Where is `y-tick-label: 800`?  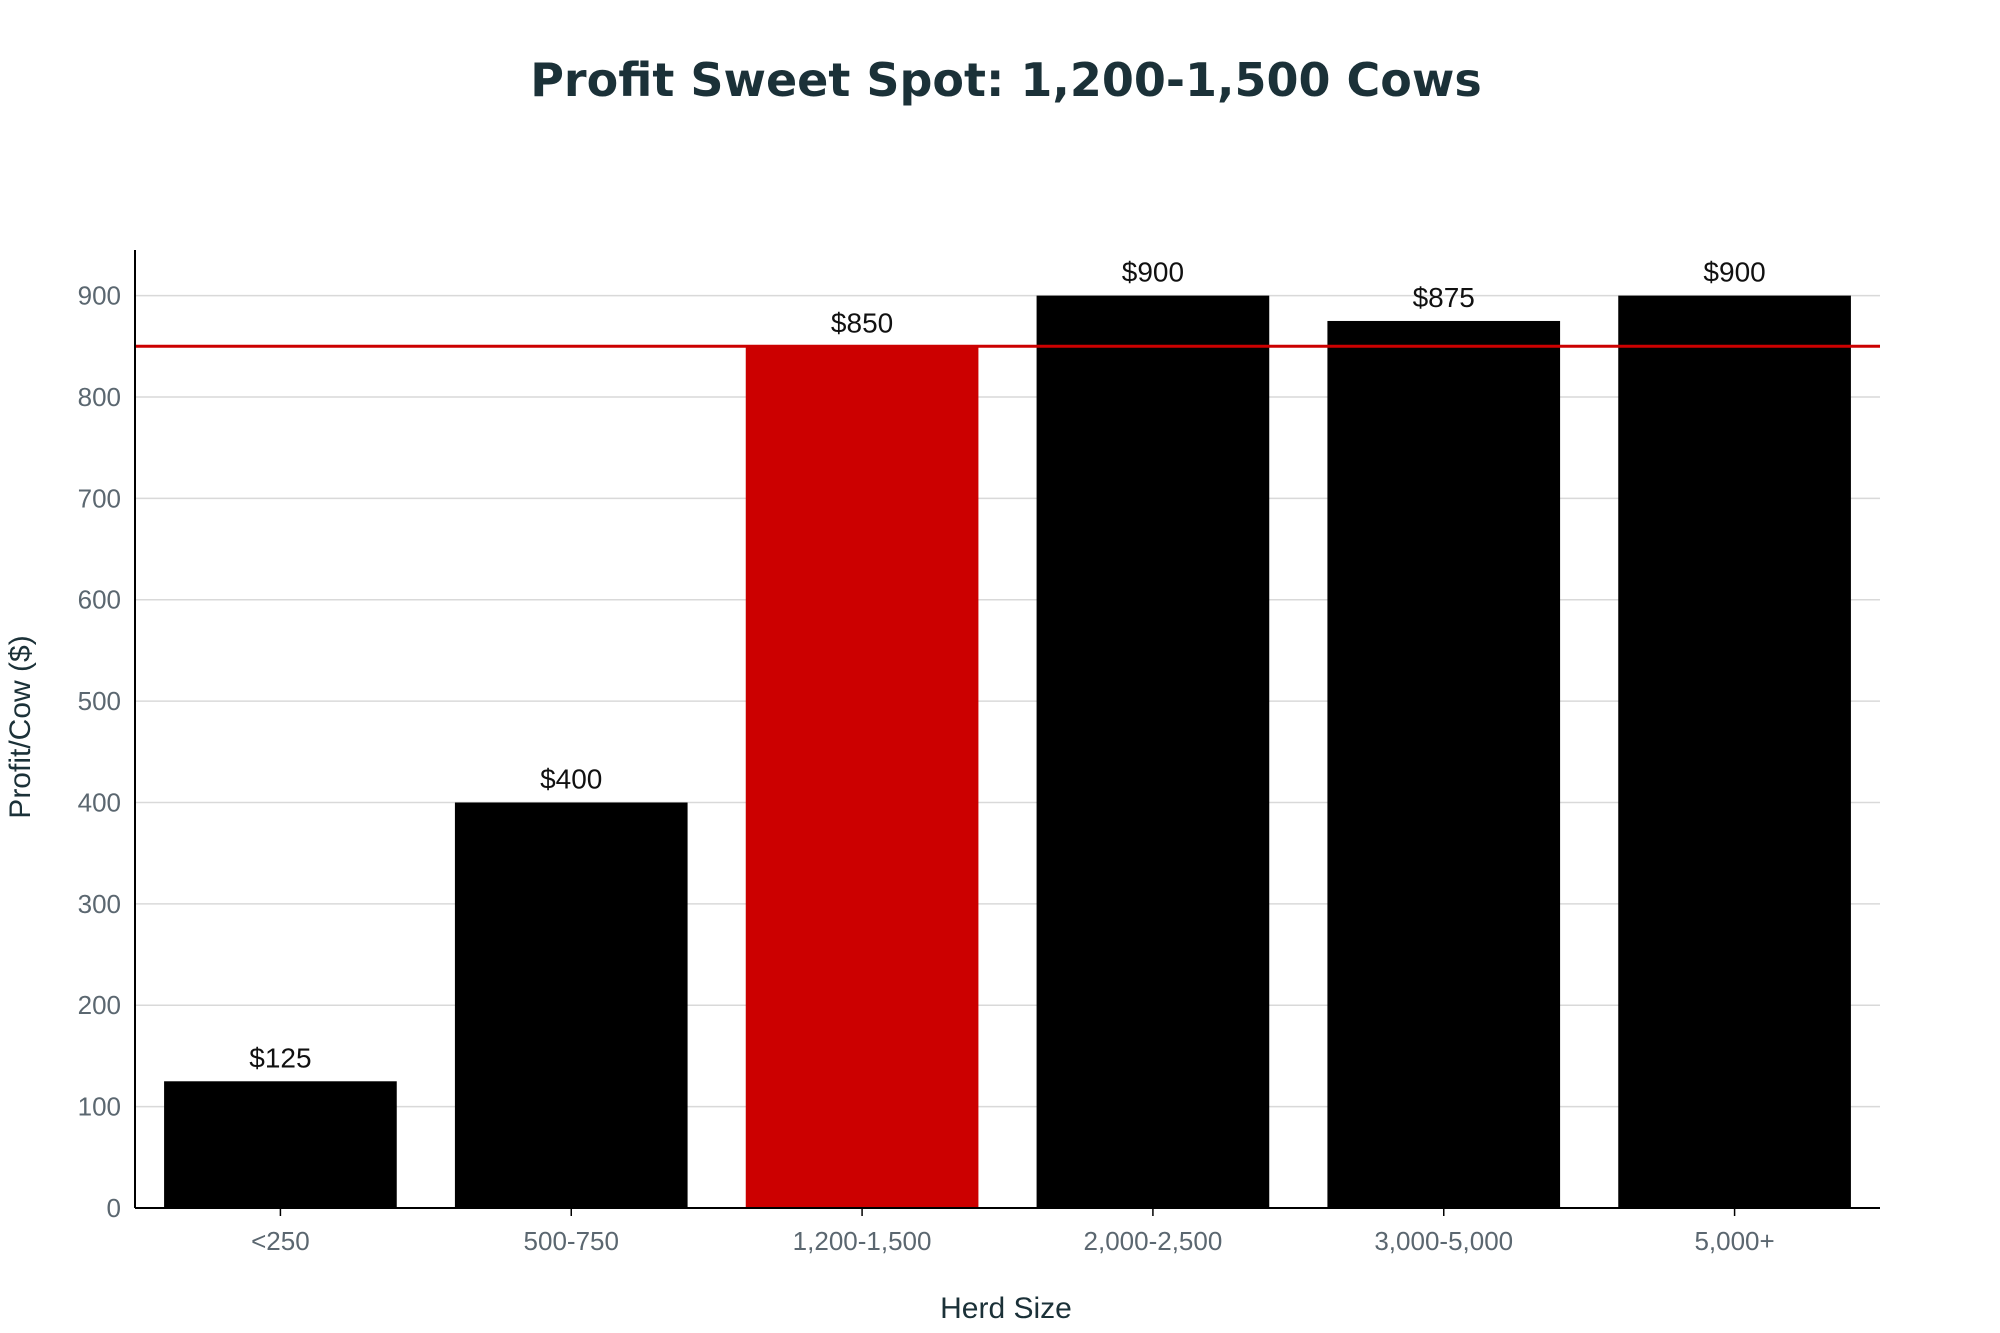
y-tick-label: 800 is located at coordinates (99, 397).